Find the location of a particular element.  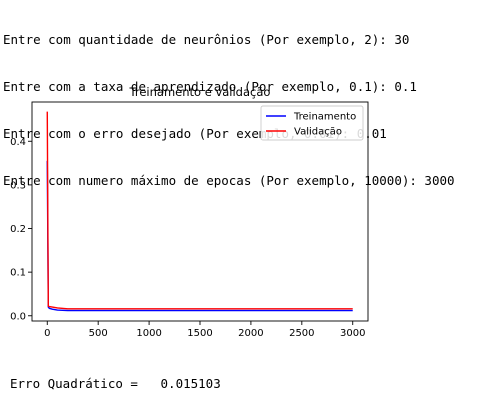

x-tick-label: 3000 is located at coordinates (352, 333).